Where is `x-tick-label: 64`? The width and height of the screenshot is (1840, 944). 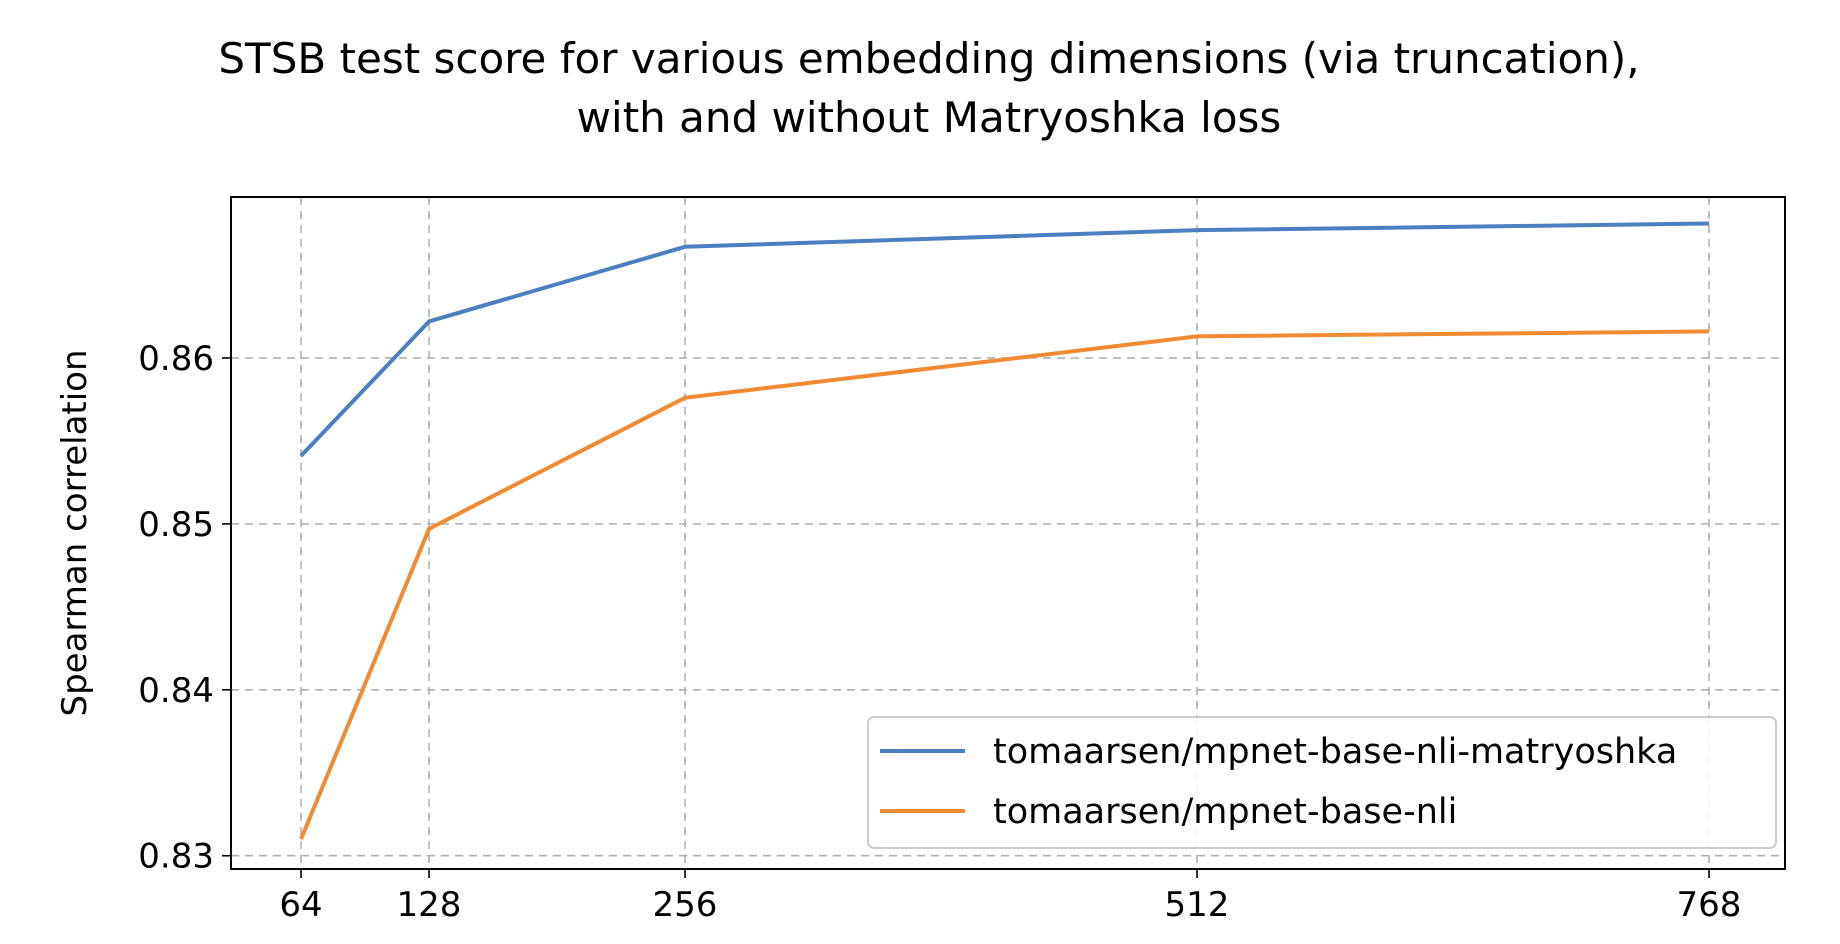
x-tick-label: 64 is located at coordinates (300, 905).